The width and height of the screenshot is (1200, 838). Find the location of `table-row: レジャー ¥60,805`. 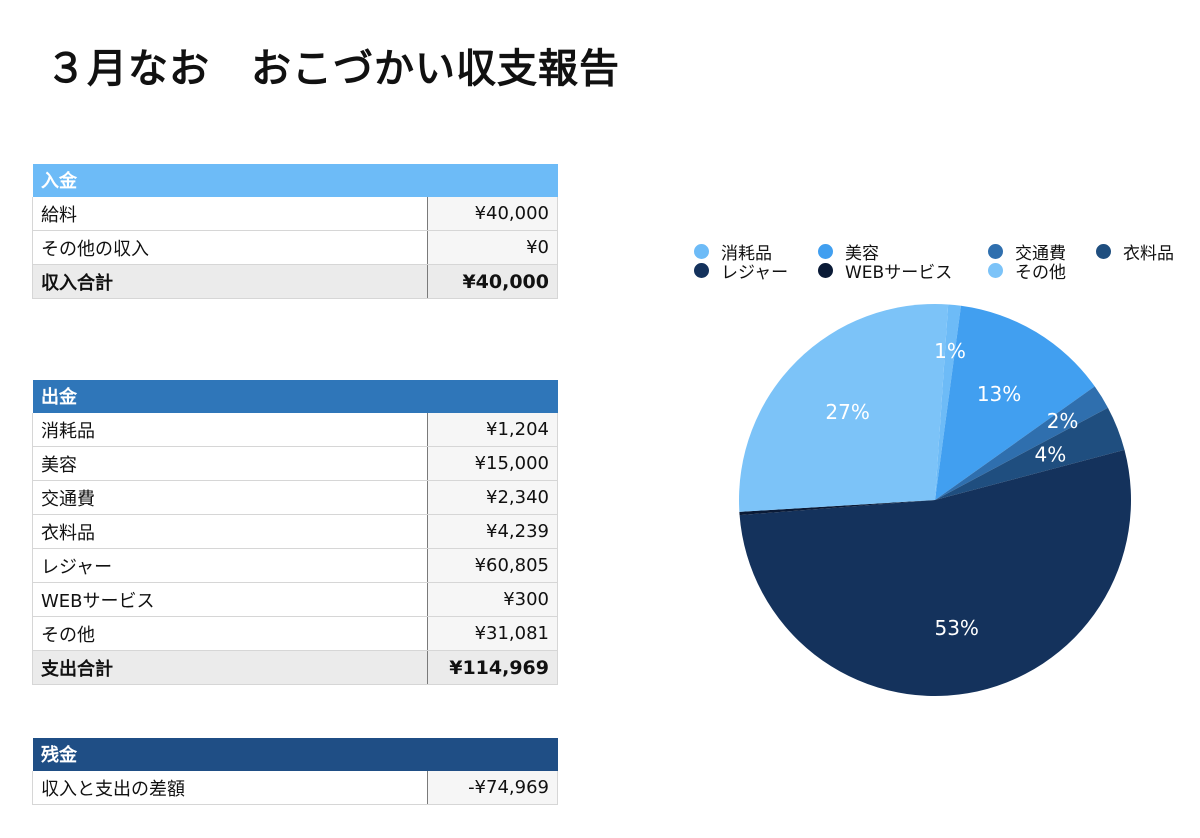

table-row: レジャー ¥60,805 is located at coordinates (295, 565).